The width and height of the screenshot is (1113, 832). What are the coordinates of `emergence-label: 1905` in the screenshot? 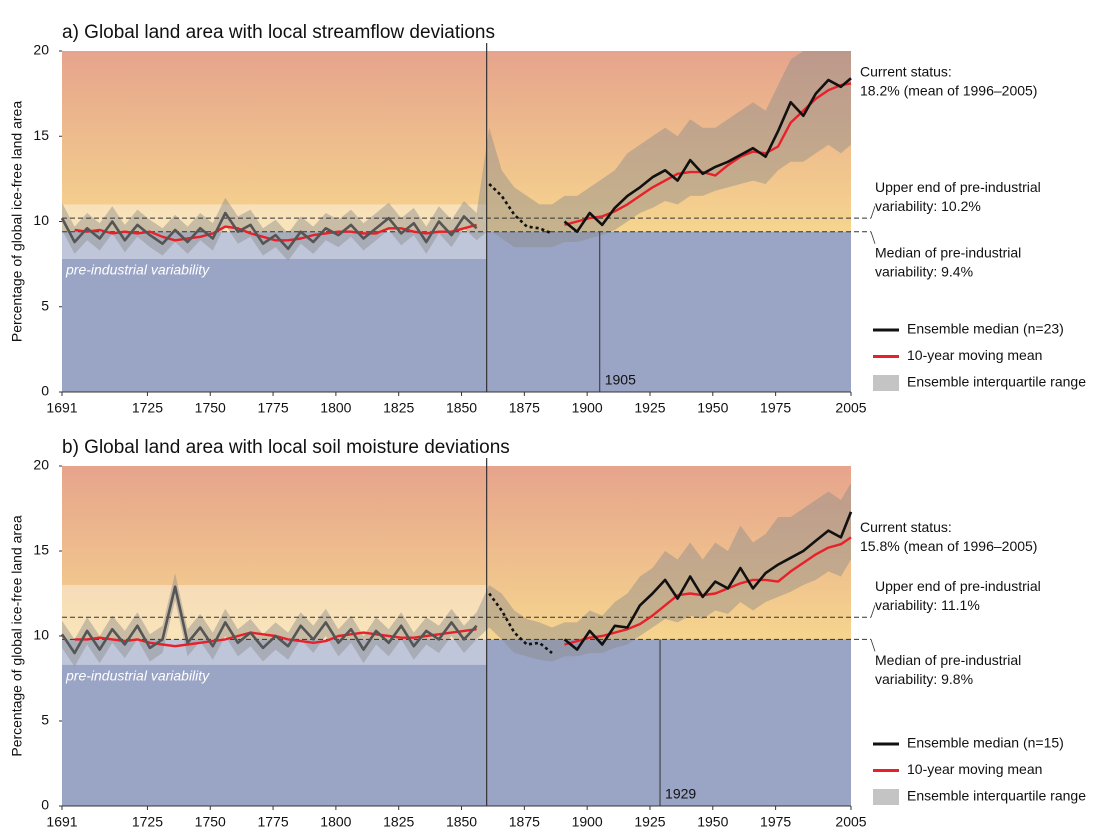 It's located at (620, 380).